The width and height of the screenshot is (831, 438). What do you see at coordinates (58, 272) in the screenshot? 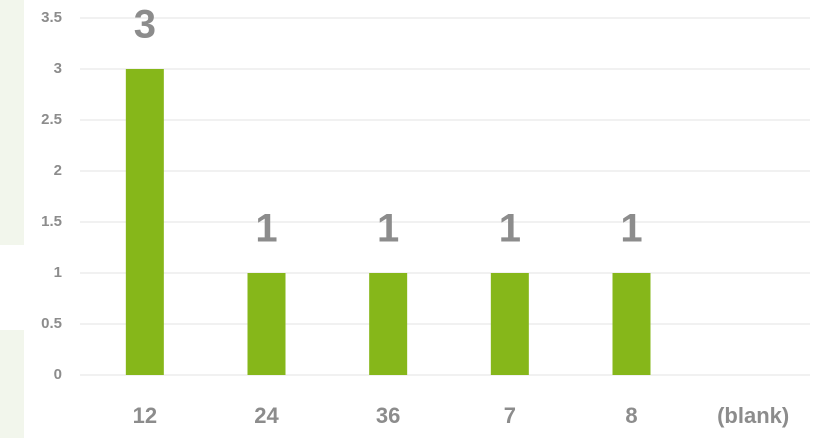
I see `y-tick-label: 1` at bounding box center [58, 272].